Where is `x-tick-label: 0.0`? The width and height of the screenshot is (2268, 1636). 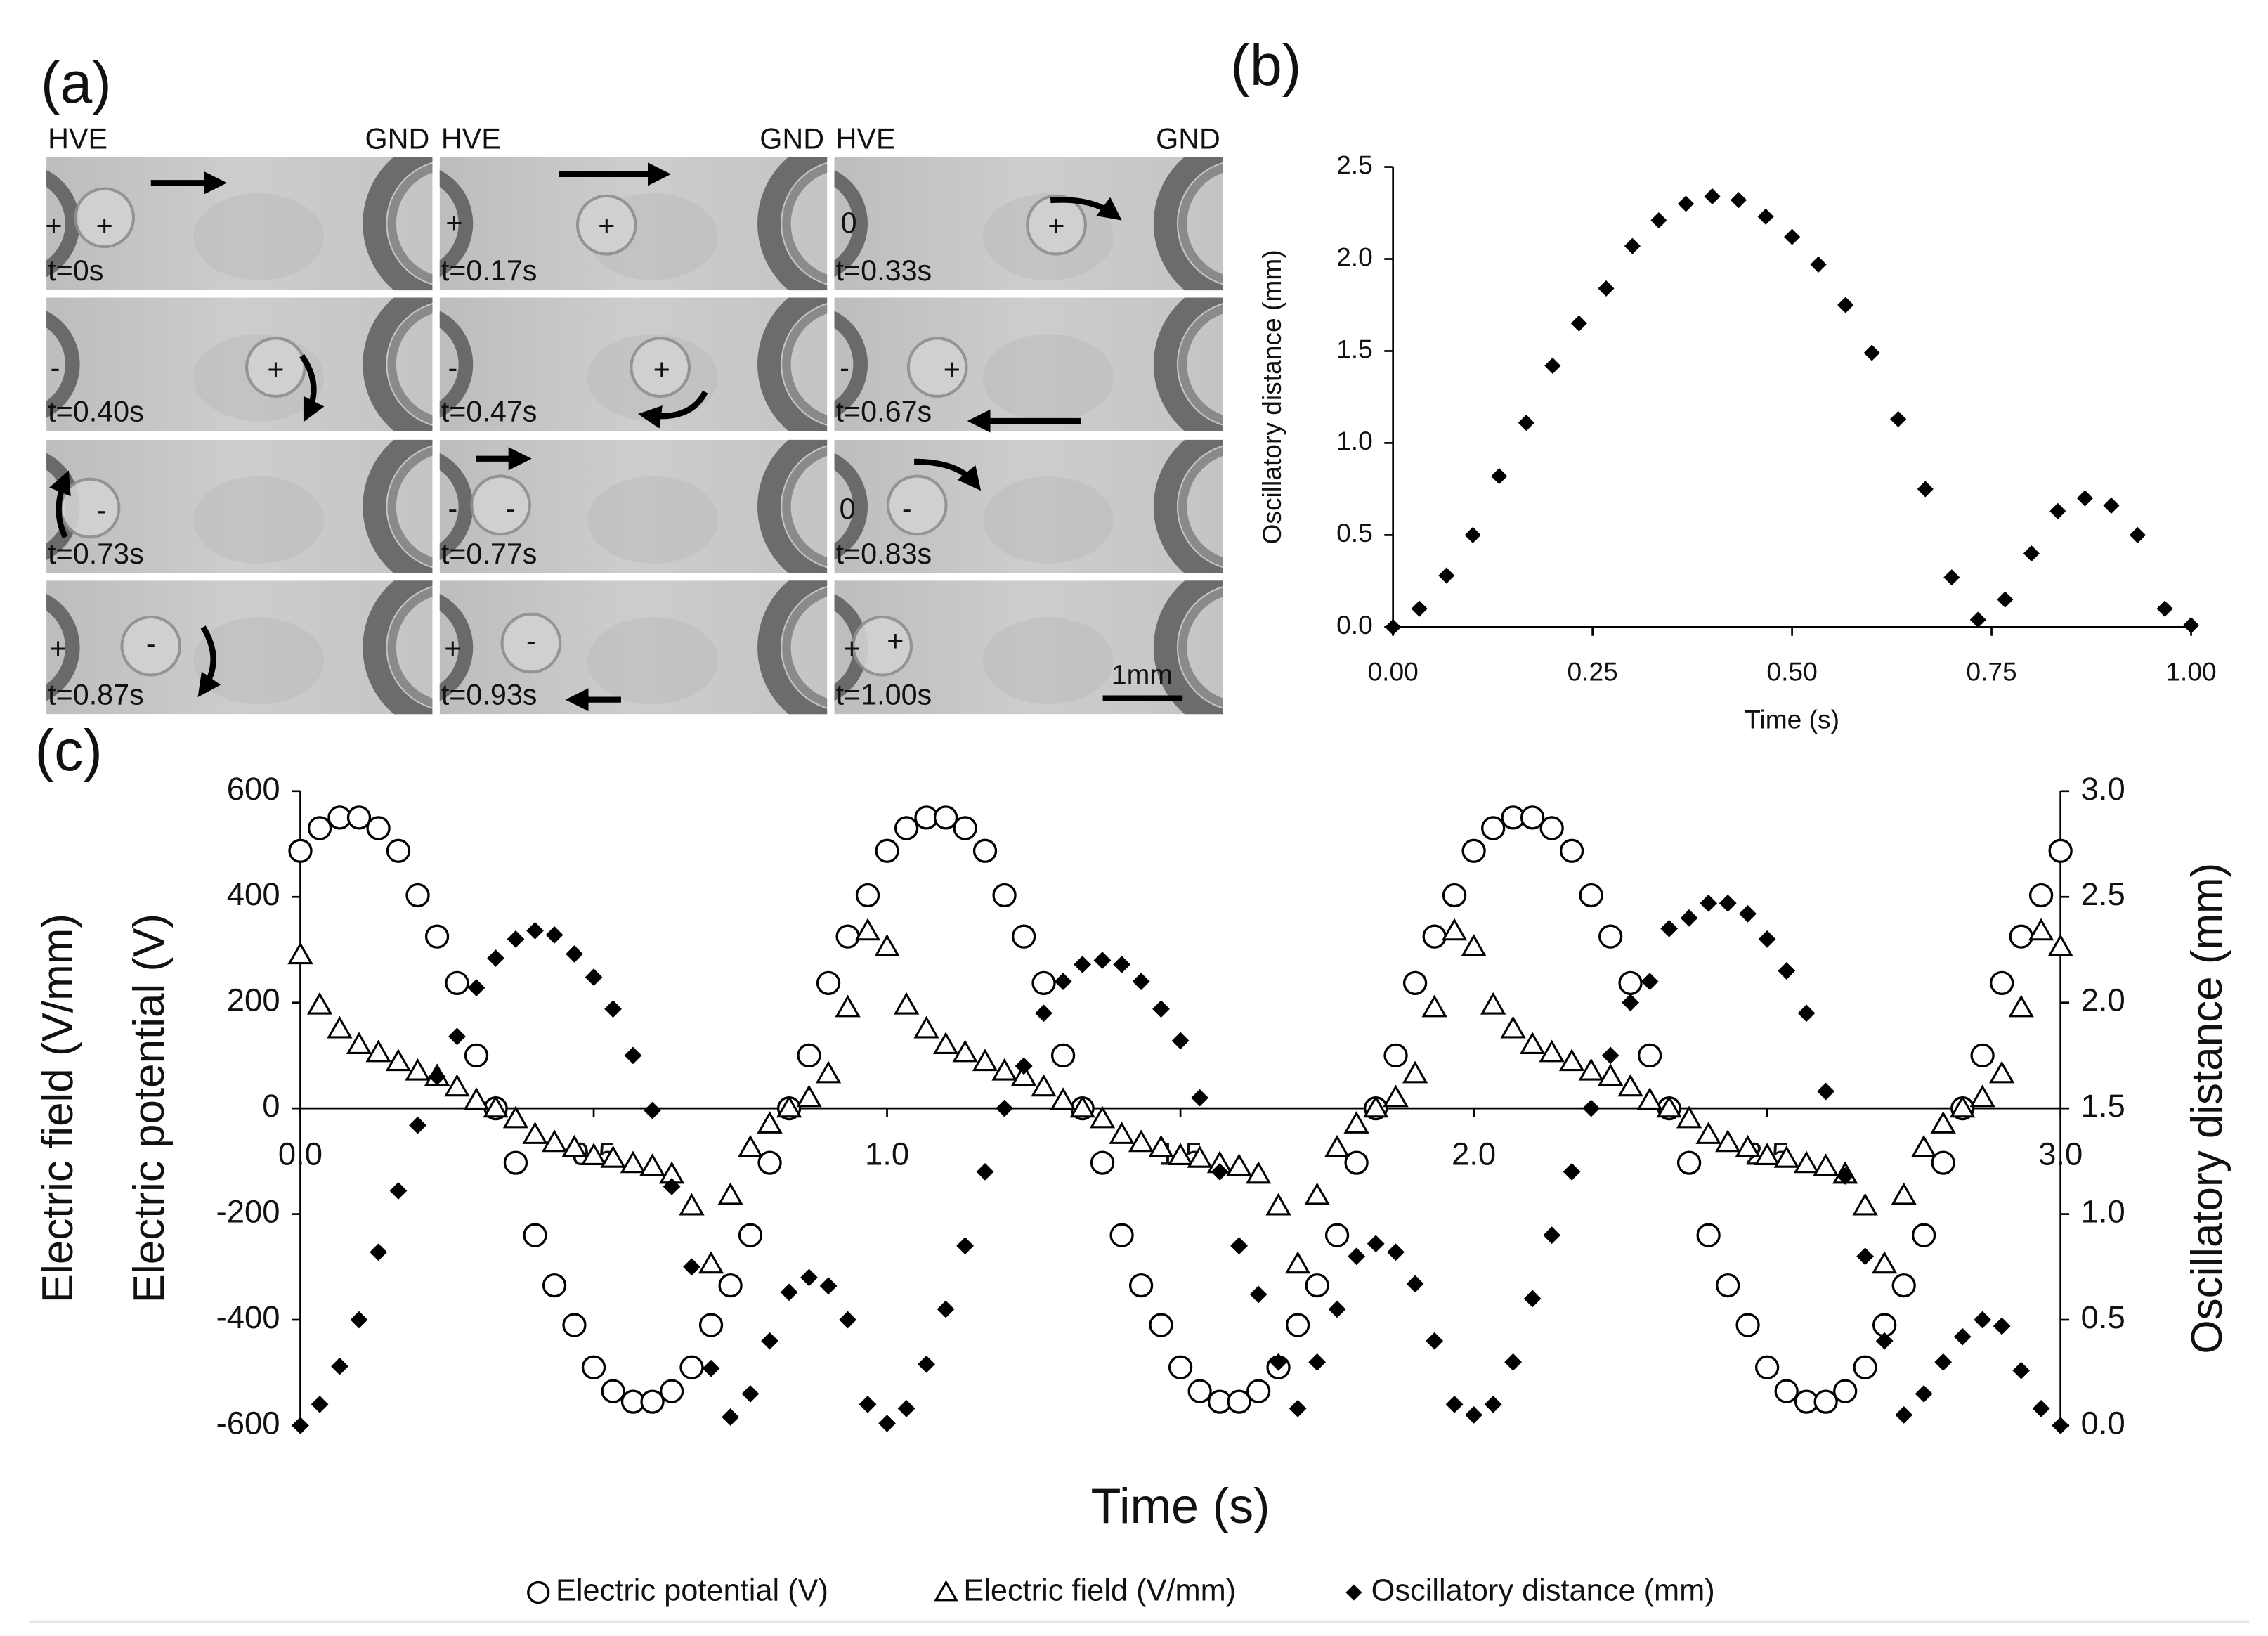
x-tick-label: 0.0 is located at coordinates (300, 1153).